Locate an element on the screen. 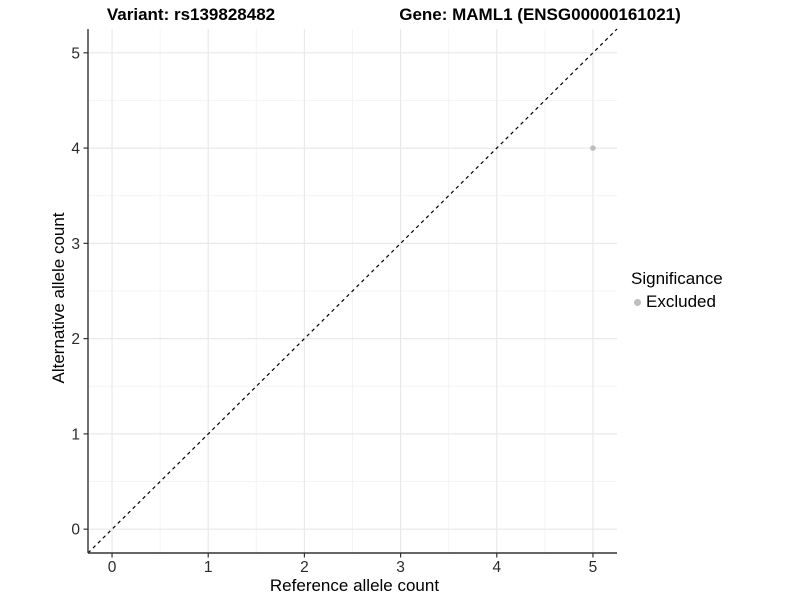 The width and height of the screenshot is (800, 600). plot-title-variant: Variant: rs139828482 is located at coordinates (191, 14).